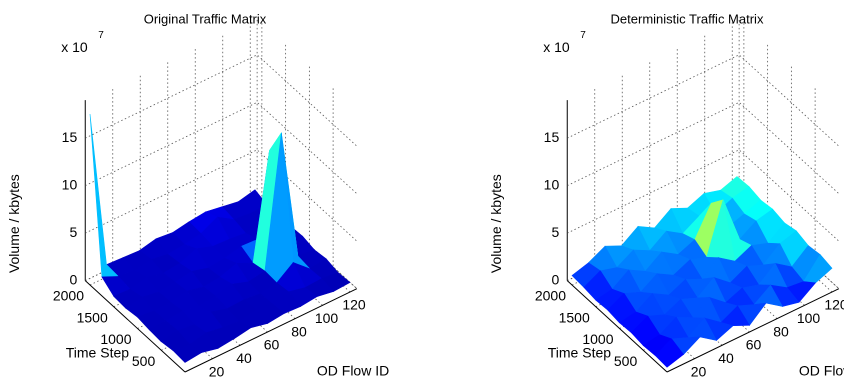 Image resolution: width=844 pixels, height=388 pixels. Describe the element at coordinates (205, 18) in the screenshot. I see `chart-title: Original Traffic Matrix` at that location.